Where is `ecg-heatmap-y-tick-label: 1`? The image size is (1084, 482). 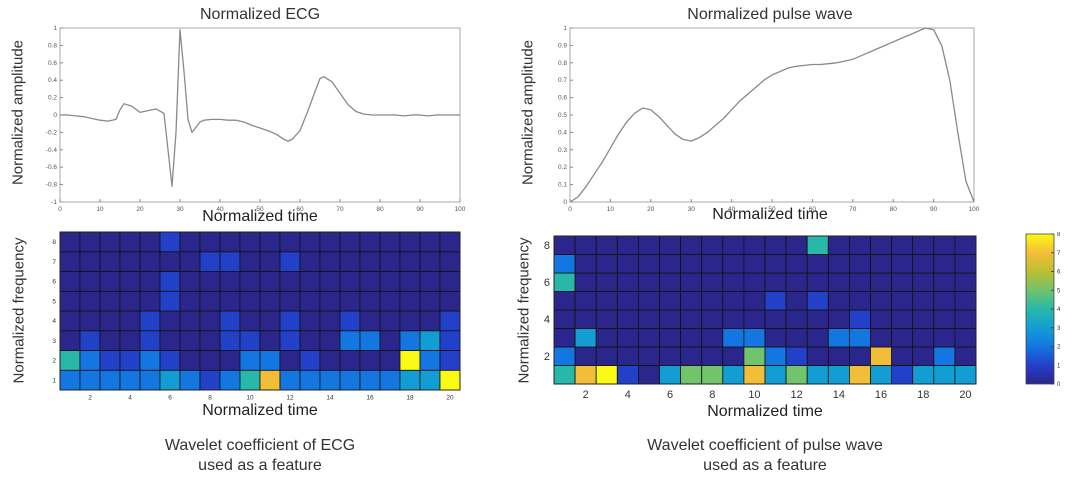
ecg-heatmap-y-tick-label: 1 is located at coordinates (54, 380).